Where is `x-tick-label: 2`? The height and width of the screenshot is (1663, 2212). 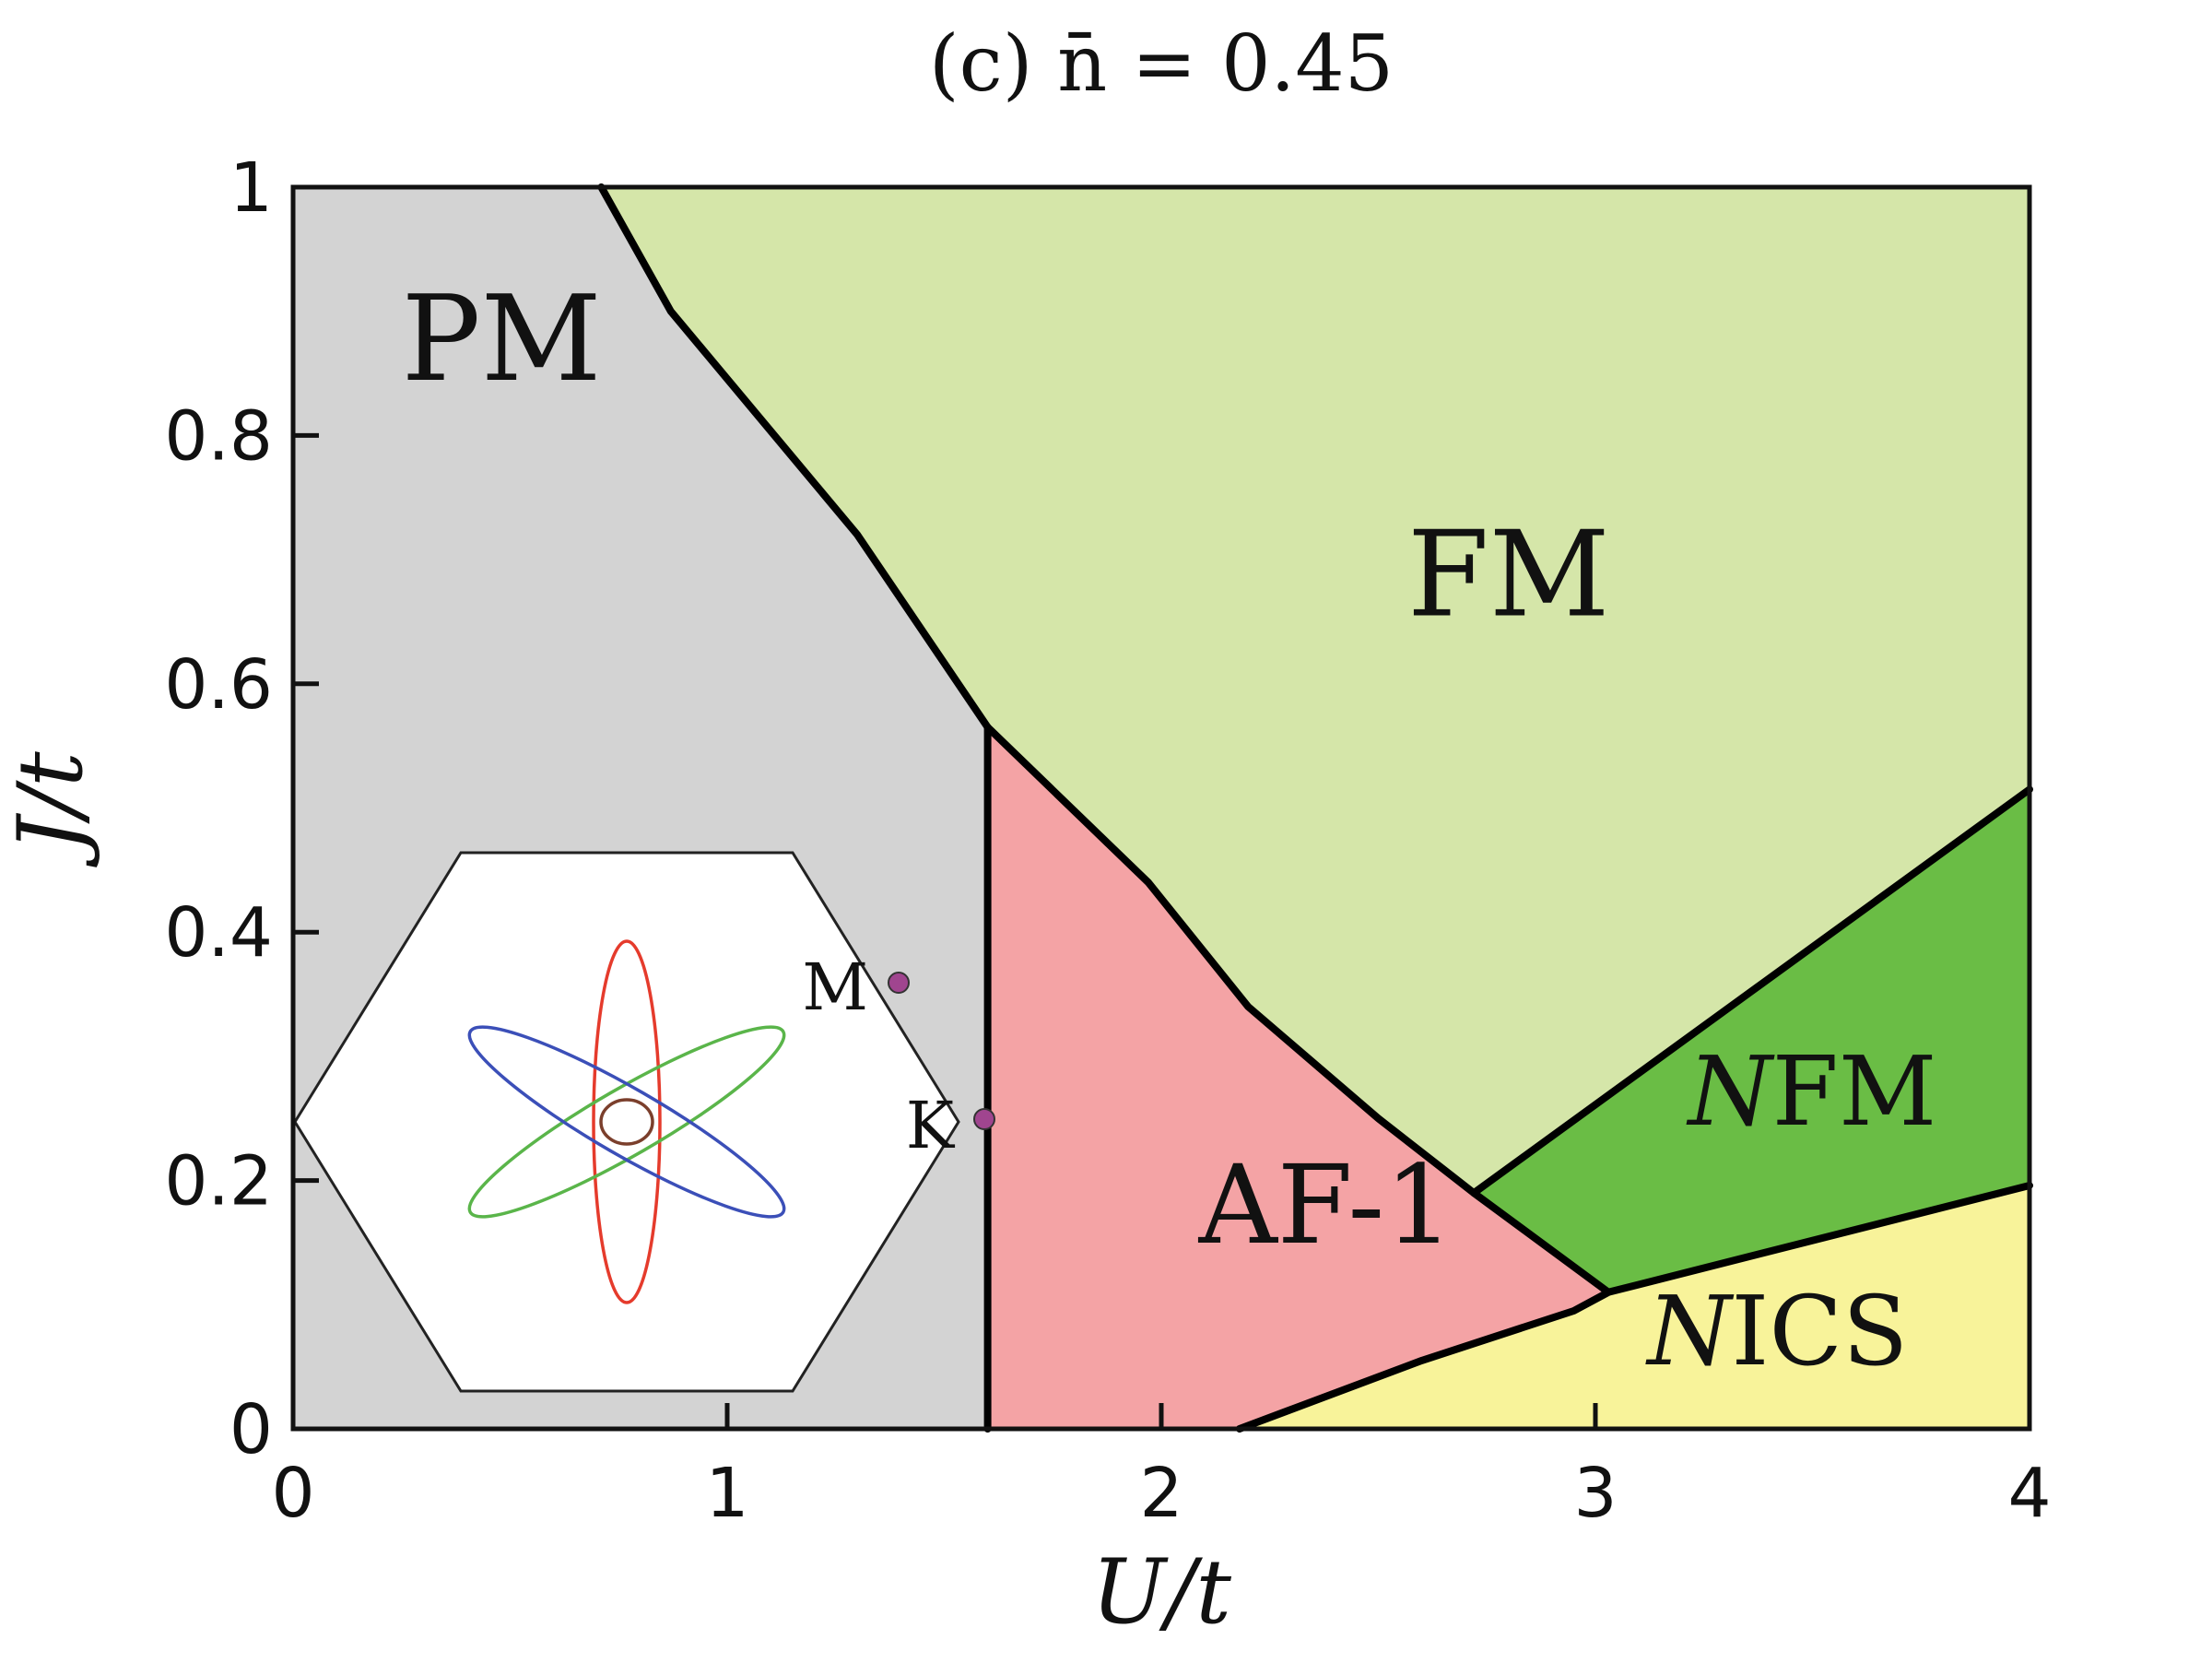
x-tick-label: 2 is located at coordinates (1160, 1493).